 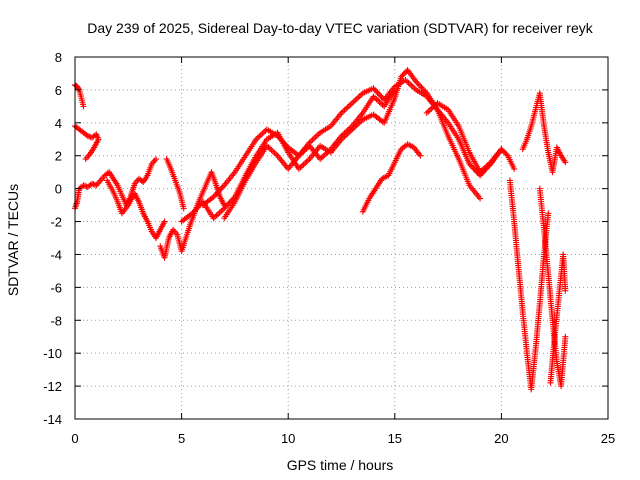 What do you see at coordinates (56, 254) in the screenshot?
I see `y-tick-label: -4` at bounding box center [56, 254].